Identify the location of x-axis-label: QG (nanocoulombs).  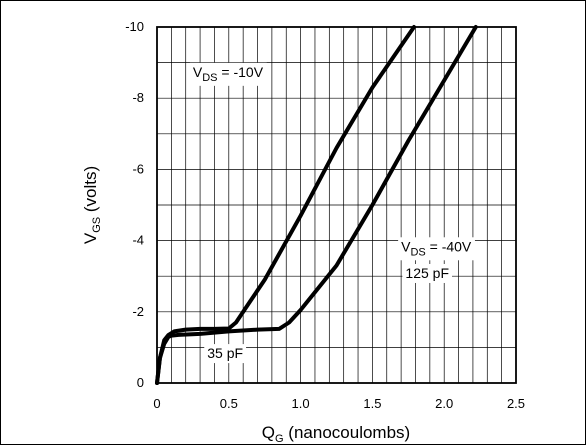
(336, 434).